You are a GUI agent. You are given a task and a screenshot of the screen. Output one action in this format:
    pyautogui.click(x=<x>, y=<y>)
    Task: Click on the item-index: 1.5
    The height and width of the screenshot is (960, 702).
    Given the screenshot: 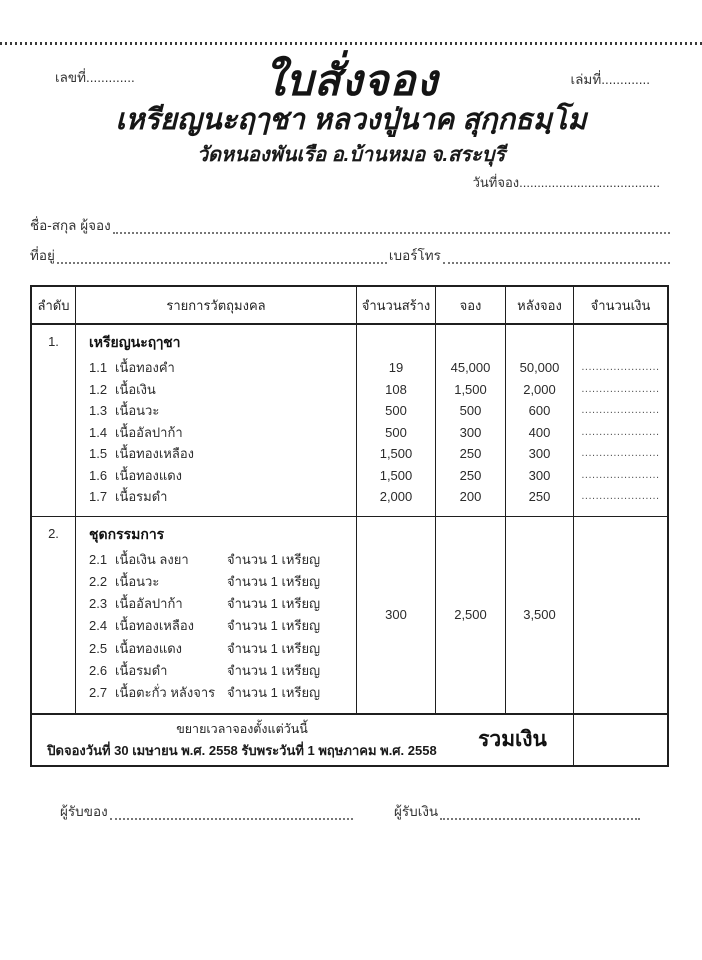 What is the action you would take?
    pyautogui.click(x=98, y=453)
    